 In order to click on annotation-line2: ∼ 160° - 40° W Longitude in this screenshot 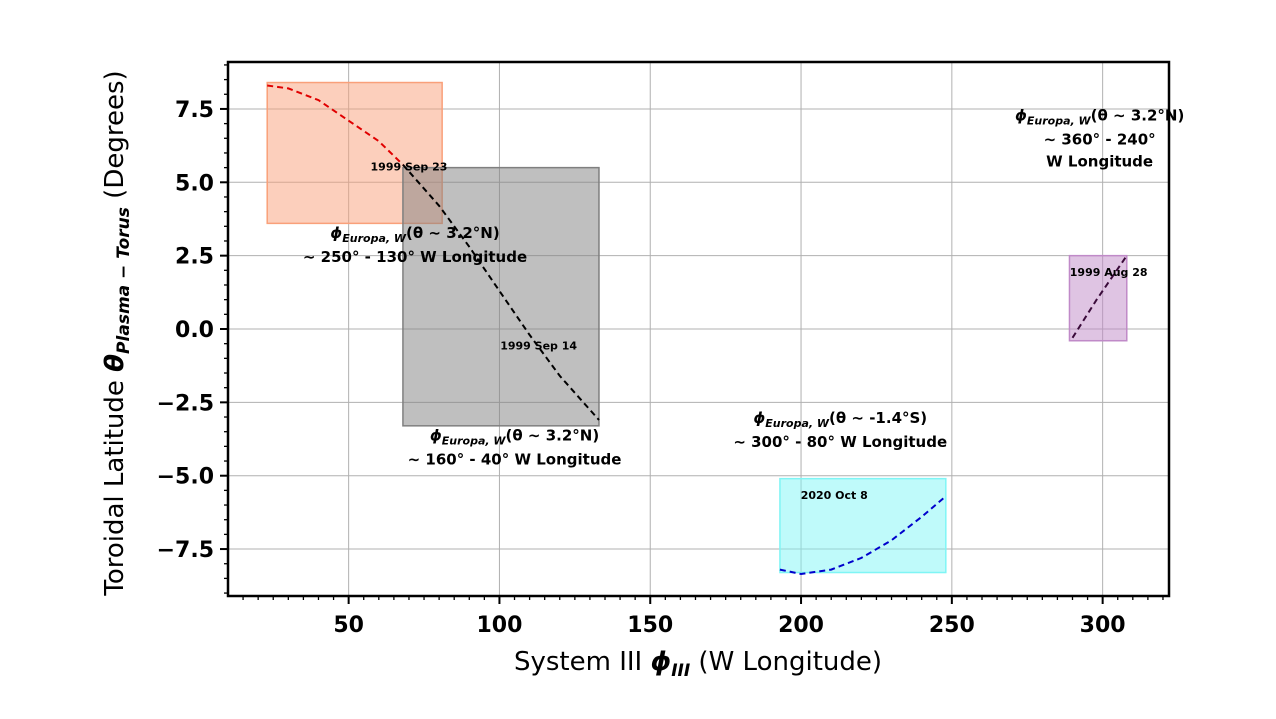, I will do `click(515, 459)`.